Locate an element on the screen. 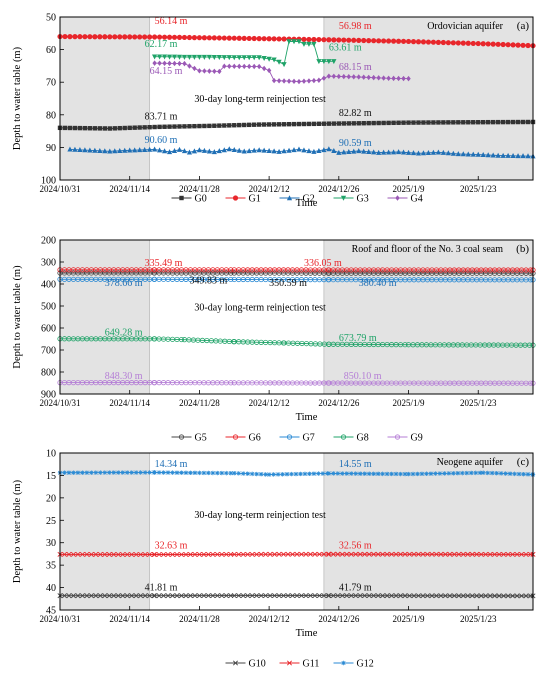 This screenshot has height=675, width=550. y-tick-label: 600 is located at coordinates (48, 329).